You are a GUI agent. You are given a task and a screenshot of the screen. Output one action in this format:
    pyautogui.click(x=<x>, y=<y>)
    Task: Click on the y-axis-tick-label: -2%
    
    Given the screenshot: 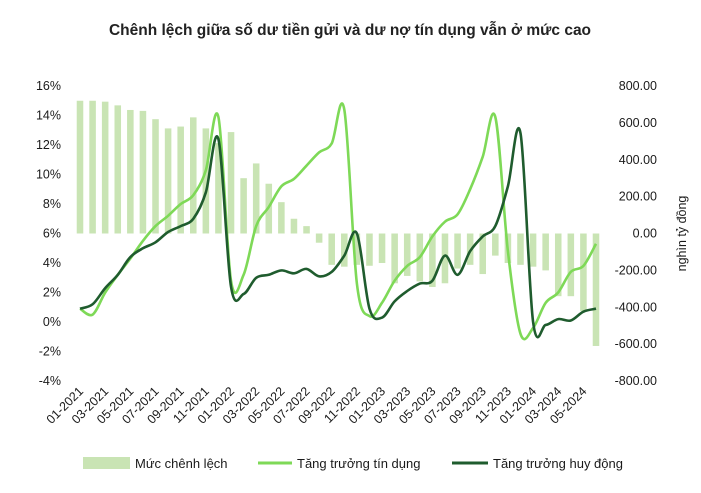 What is the action you would take?
    pyautogui.click(x=50, y=352)
    